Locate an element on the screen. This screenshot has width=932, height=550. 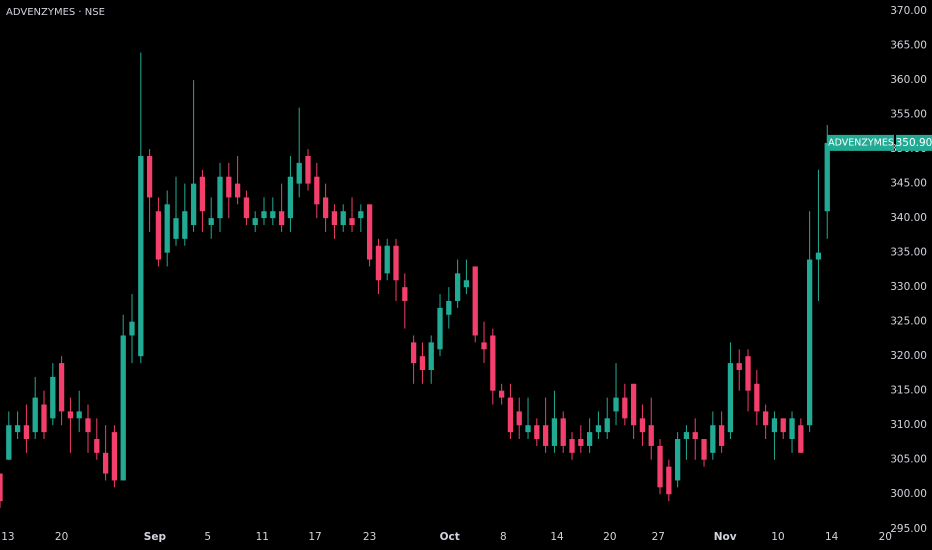
price-tag-value-box is located at coordinates (914, 142).